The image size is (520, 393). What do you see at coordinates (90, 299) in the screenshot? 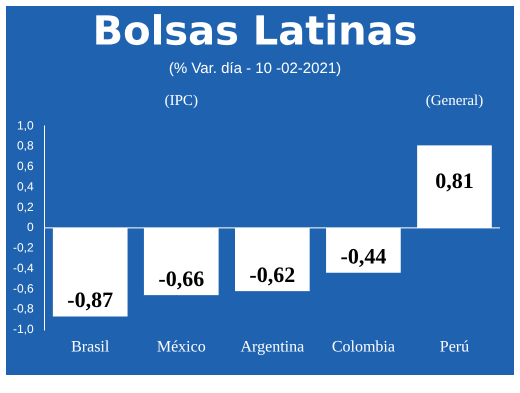
I see `data-label: -0,87` at bounding box center [90, 299].